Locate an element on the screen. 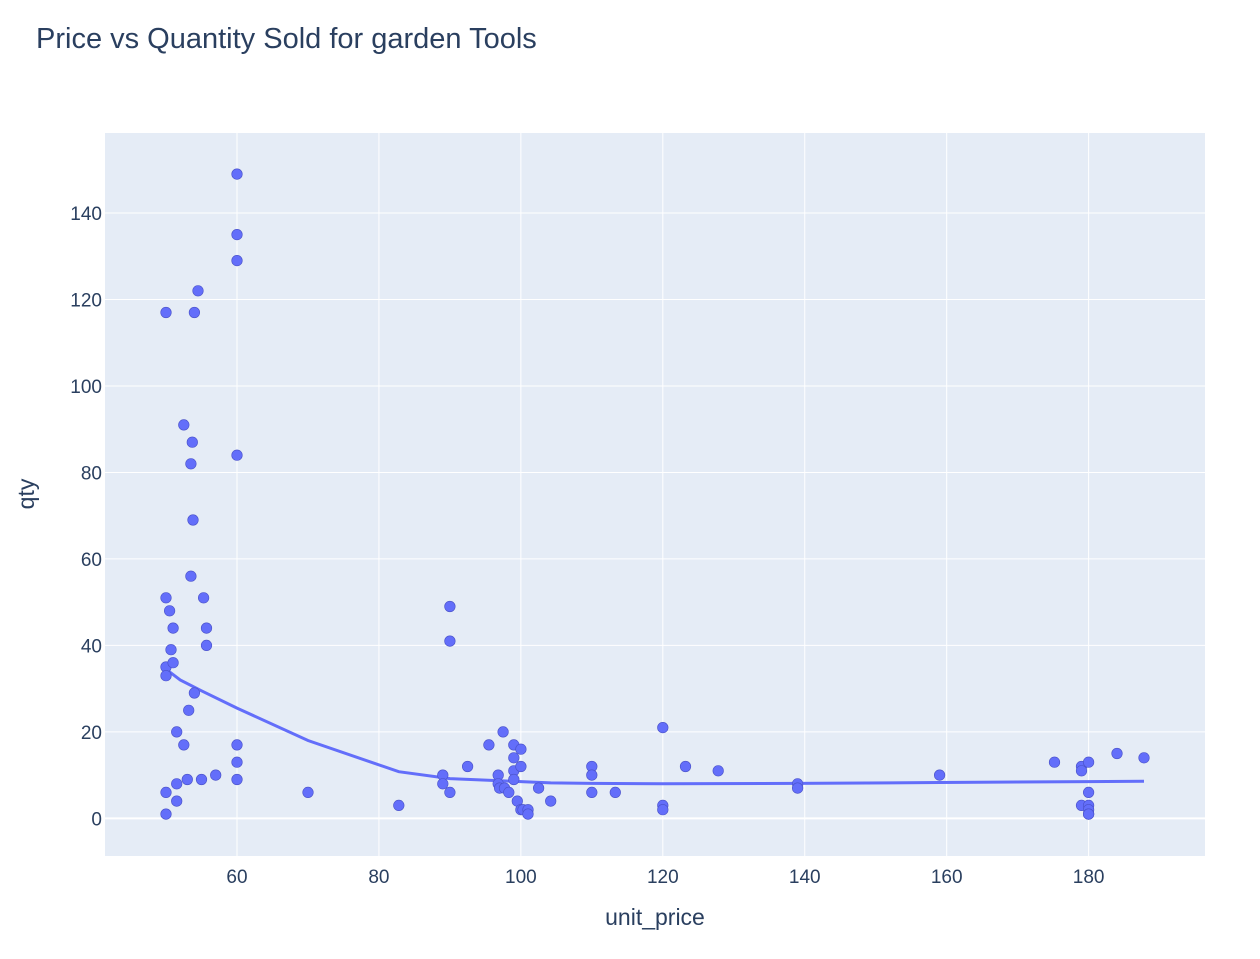 The image size is (1260, 959). y-tick-label: 120 is located at coordinates (86, 300).